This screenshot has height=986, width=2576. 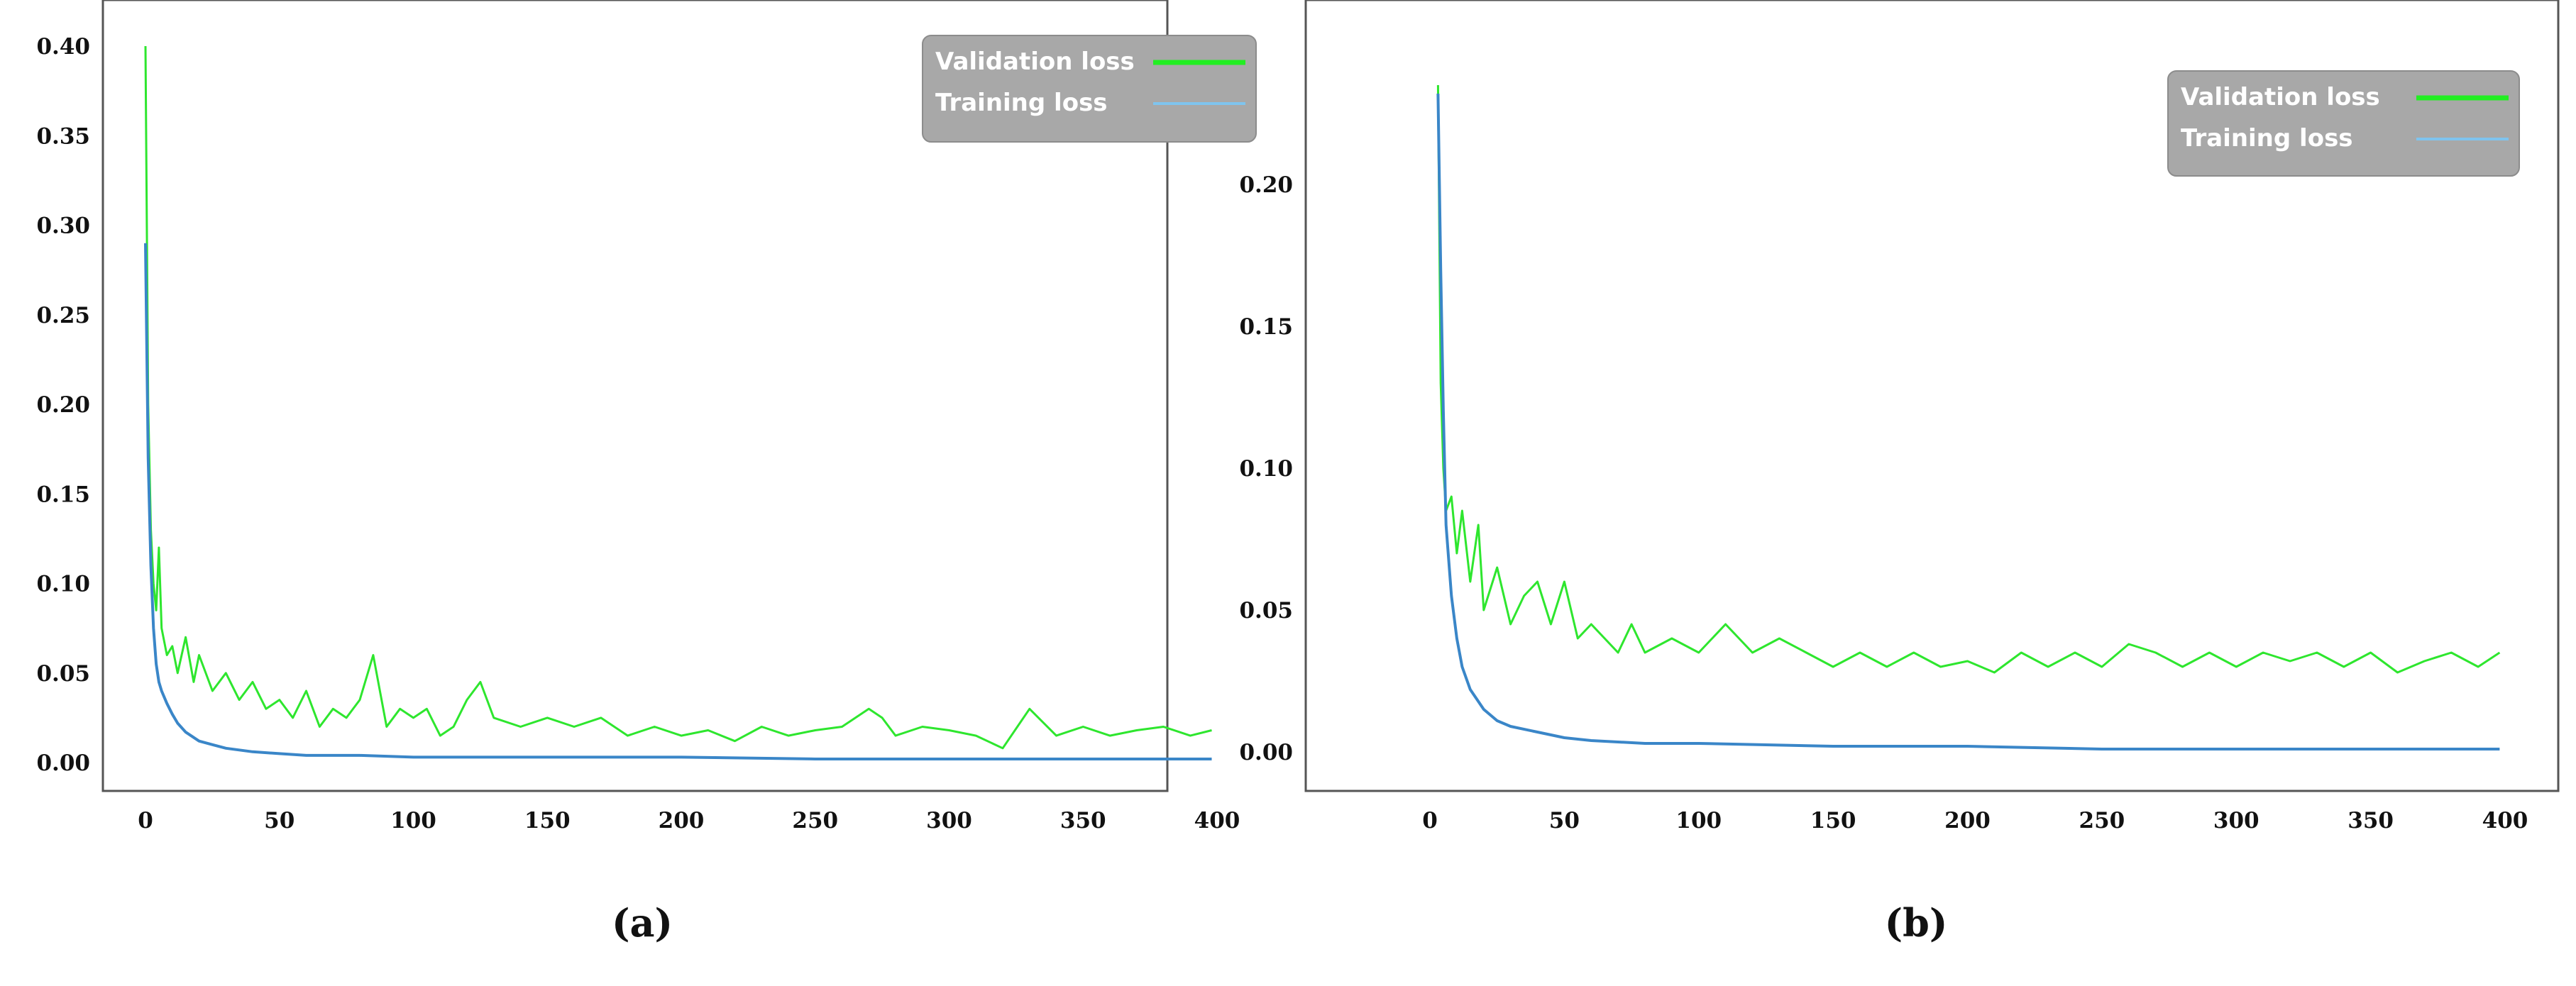 What do you see at coordinates (63, 47) in the screenshot?
I see `y-tick-label: 0.40` at bounding box center [63, 47].